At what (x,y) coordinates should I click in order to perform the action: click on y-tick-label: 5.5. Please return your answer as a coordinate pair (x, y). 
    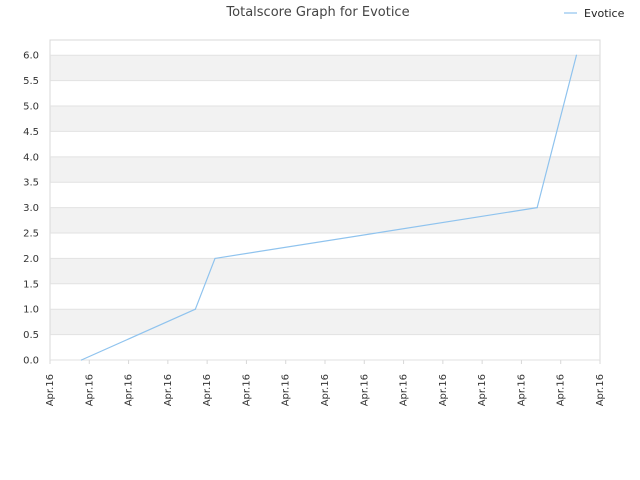
    Looking at the image, I should click on (31, 81).